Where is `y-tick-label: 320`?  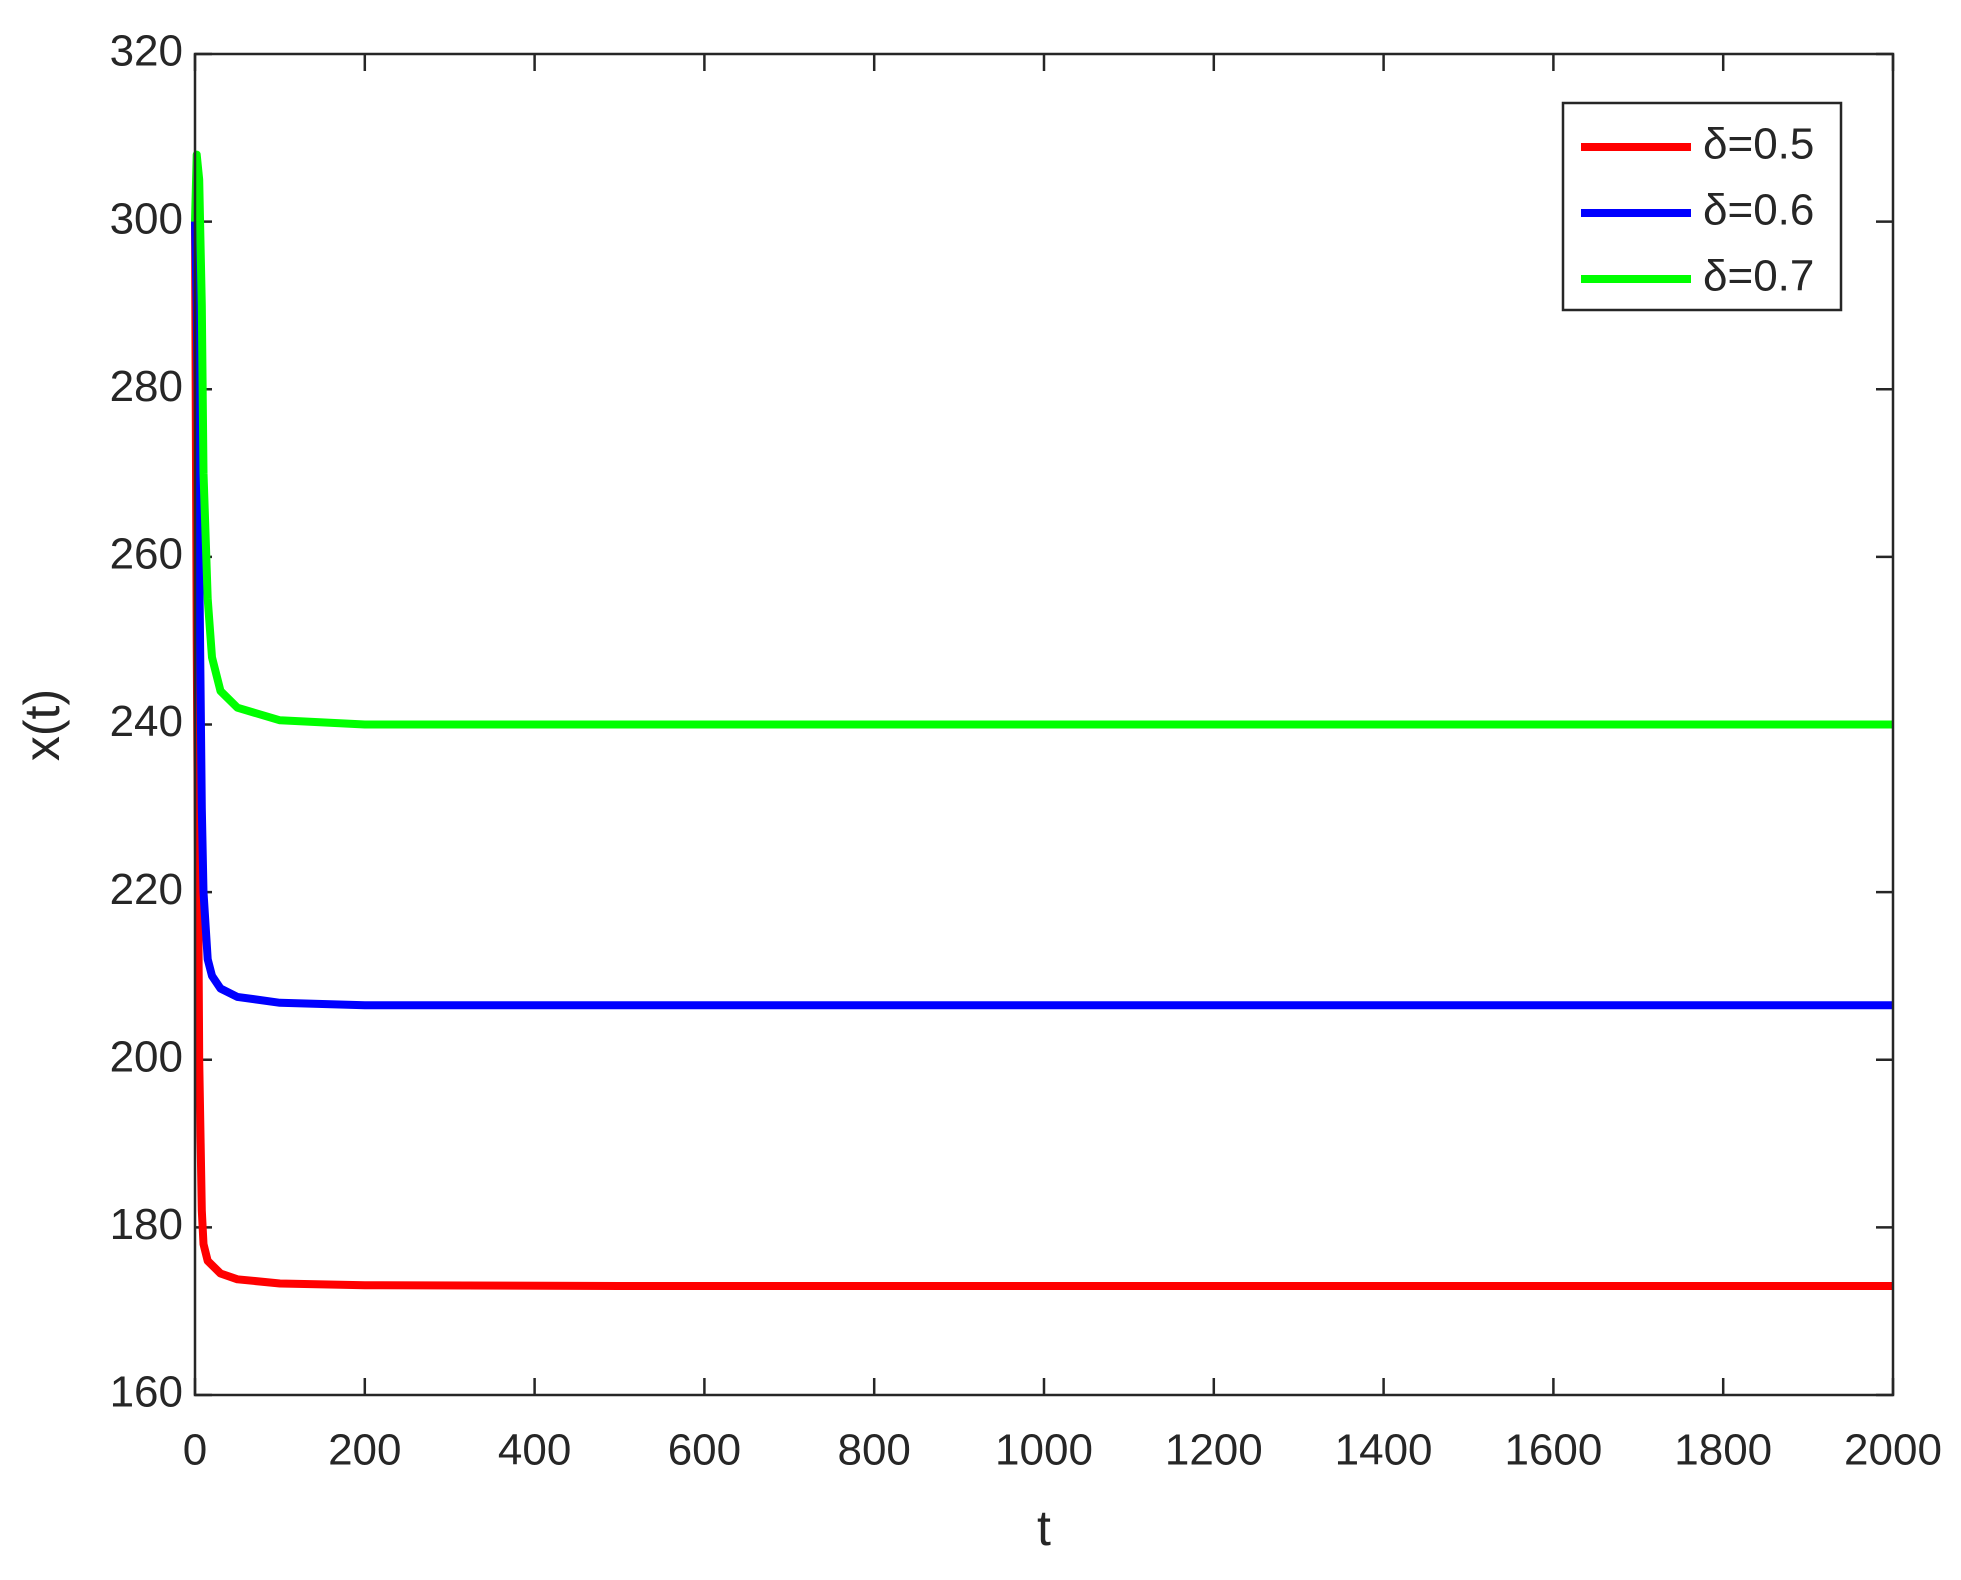
y-tick-label: 320 is located at coordinates (146, 51).